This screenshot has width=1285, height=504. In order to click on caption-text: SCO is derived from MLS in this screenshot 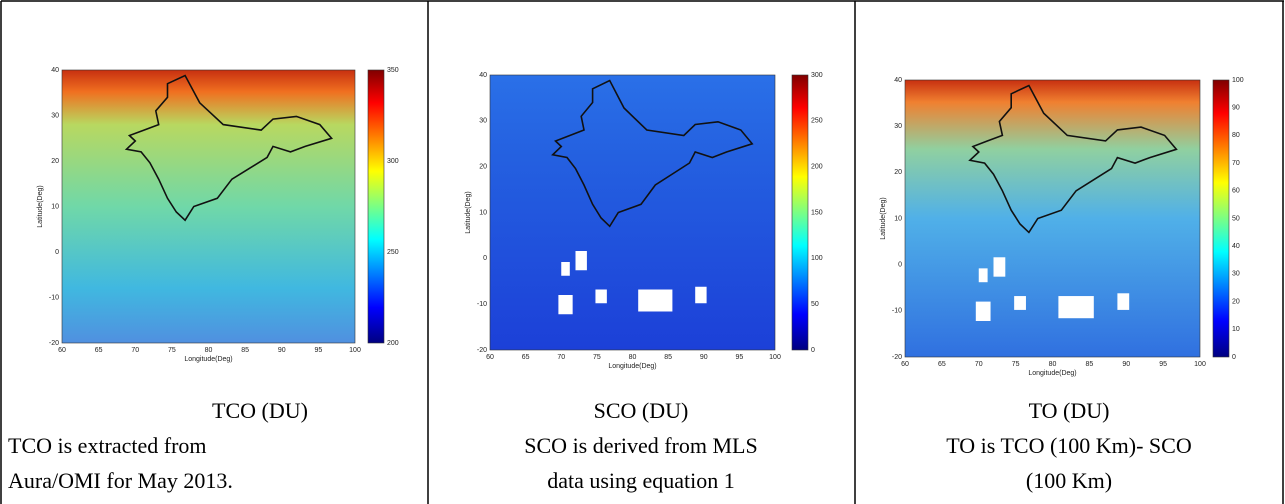, I will do `click(640, 445)`.